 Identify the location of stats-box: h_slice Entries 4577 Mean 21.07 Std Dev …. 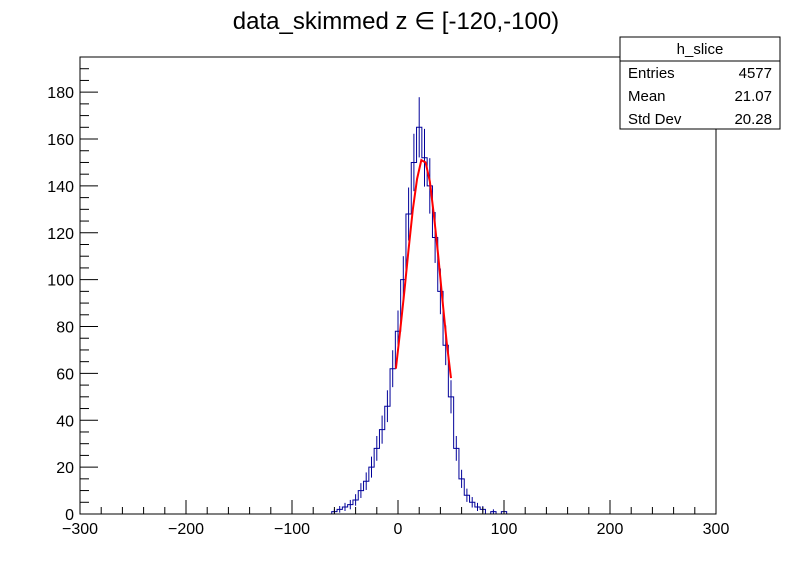
(700, 83).